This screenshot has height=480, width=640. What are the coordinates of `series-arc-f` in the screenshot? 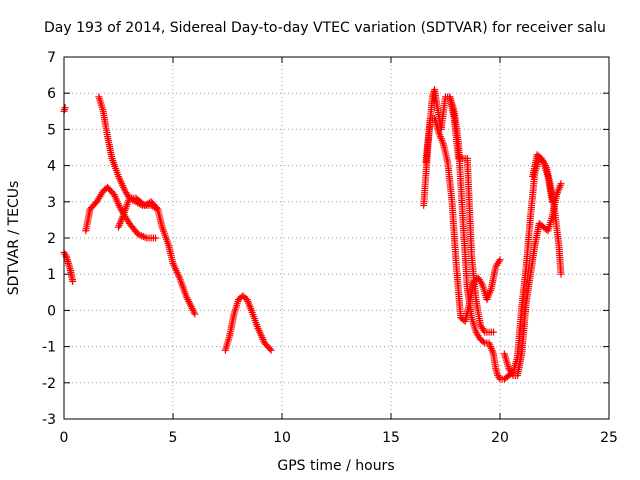 It's located at (248, 323).